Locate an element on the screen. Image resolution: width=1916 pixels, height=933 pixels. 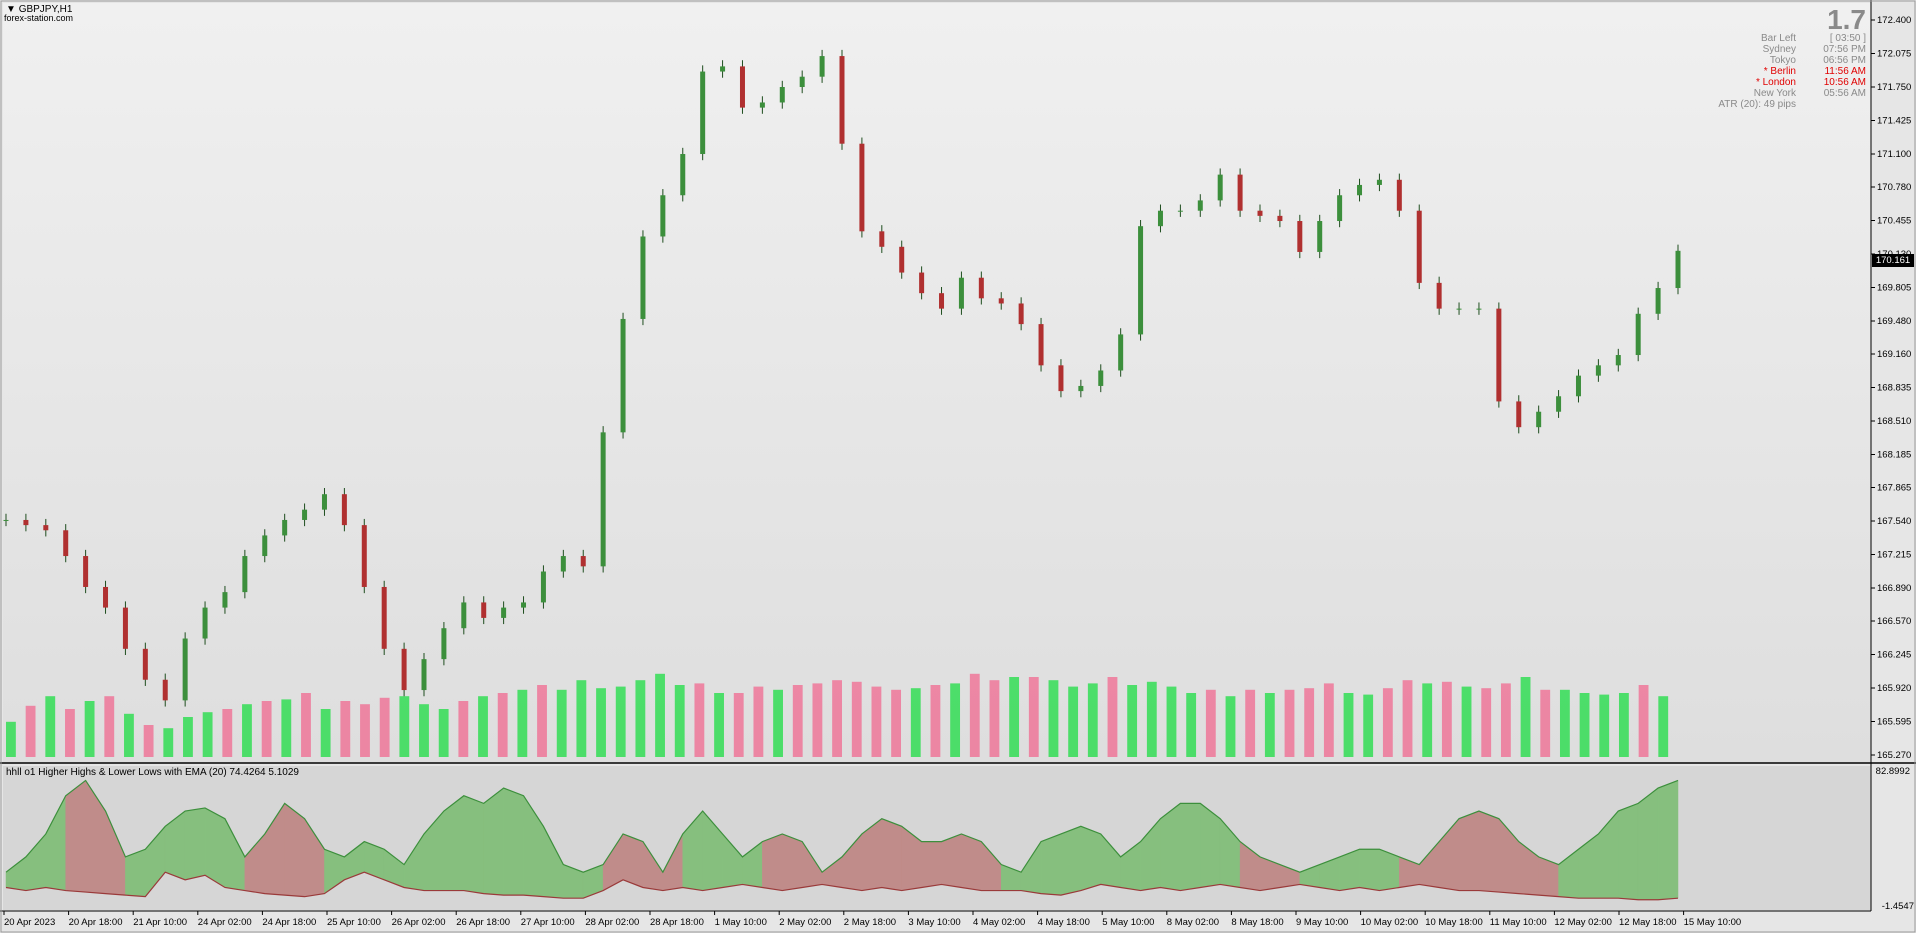
price-tick-label: 165.270 is located at coordinates (1894, 755).